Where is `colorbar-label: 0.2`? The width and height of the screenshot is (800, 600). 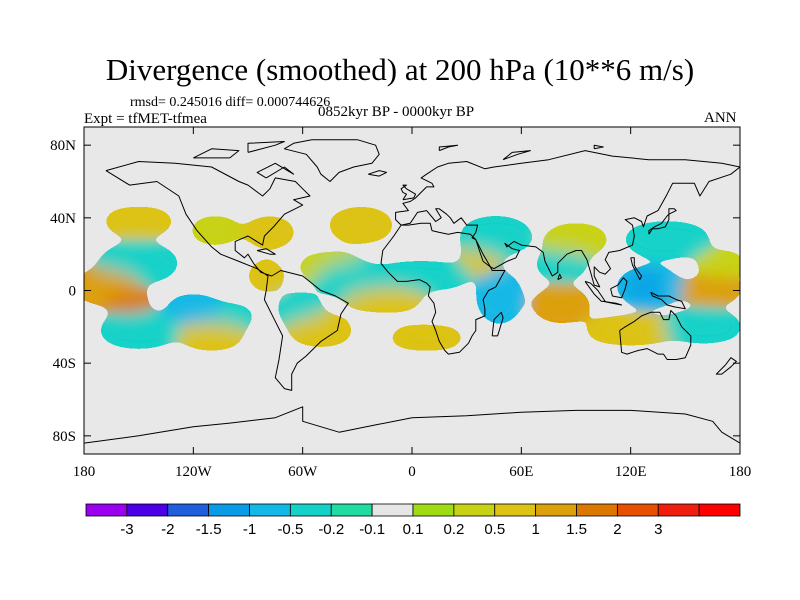 colorbar-label: 0.2 is located at coordinates (453, 529).